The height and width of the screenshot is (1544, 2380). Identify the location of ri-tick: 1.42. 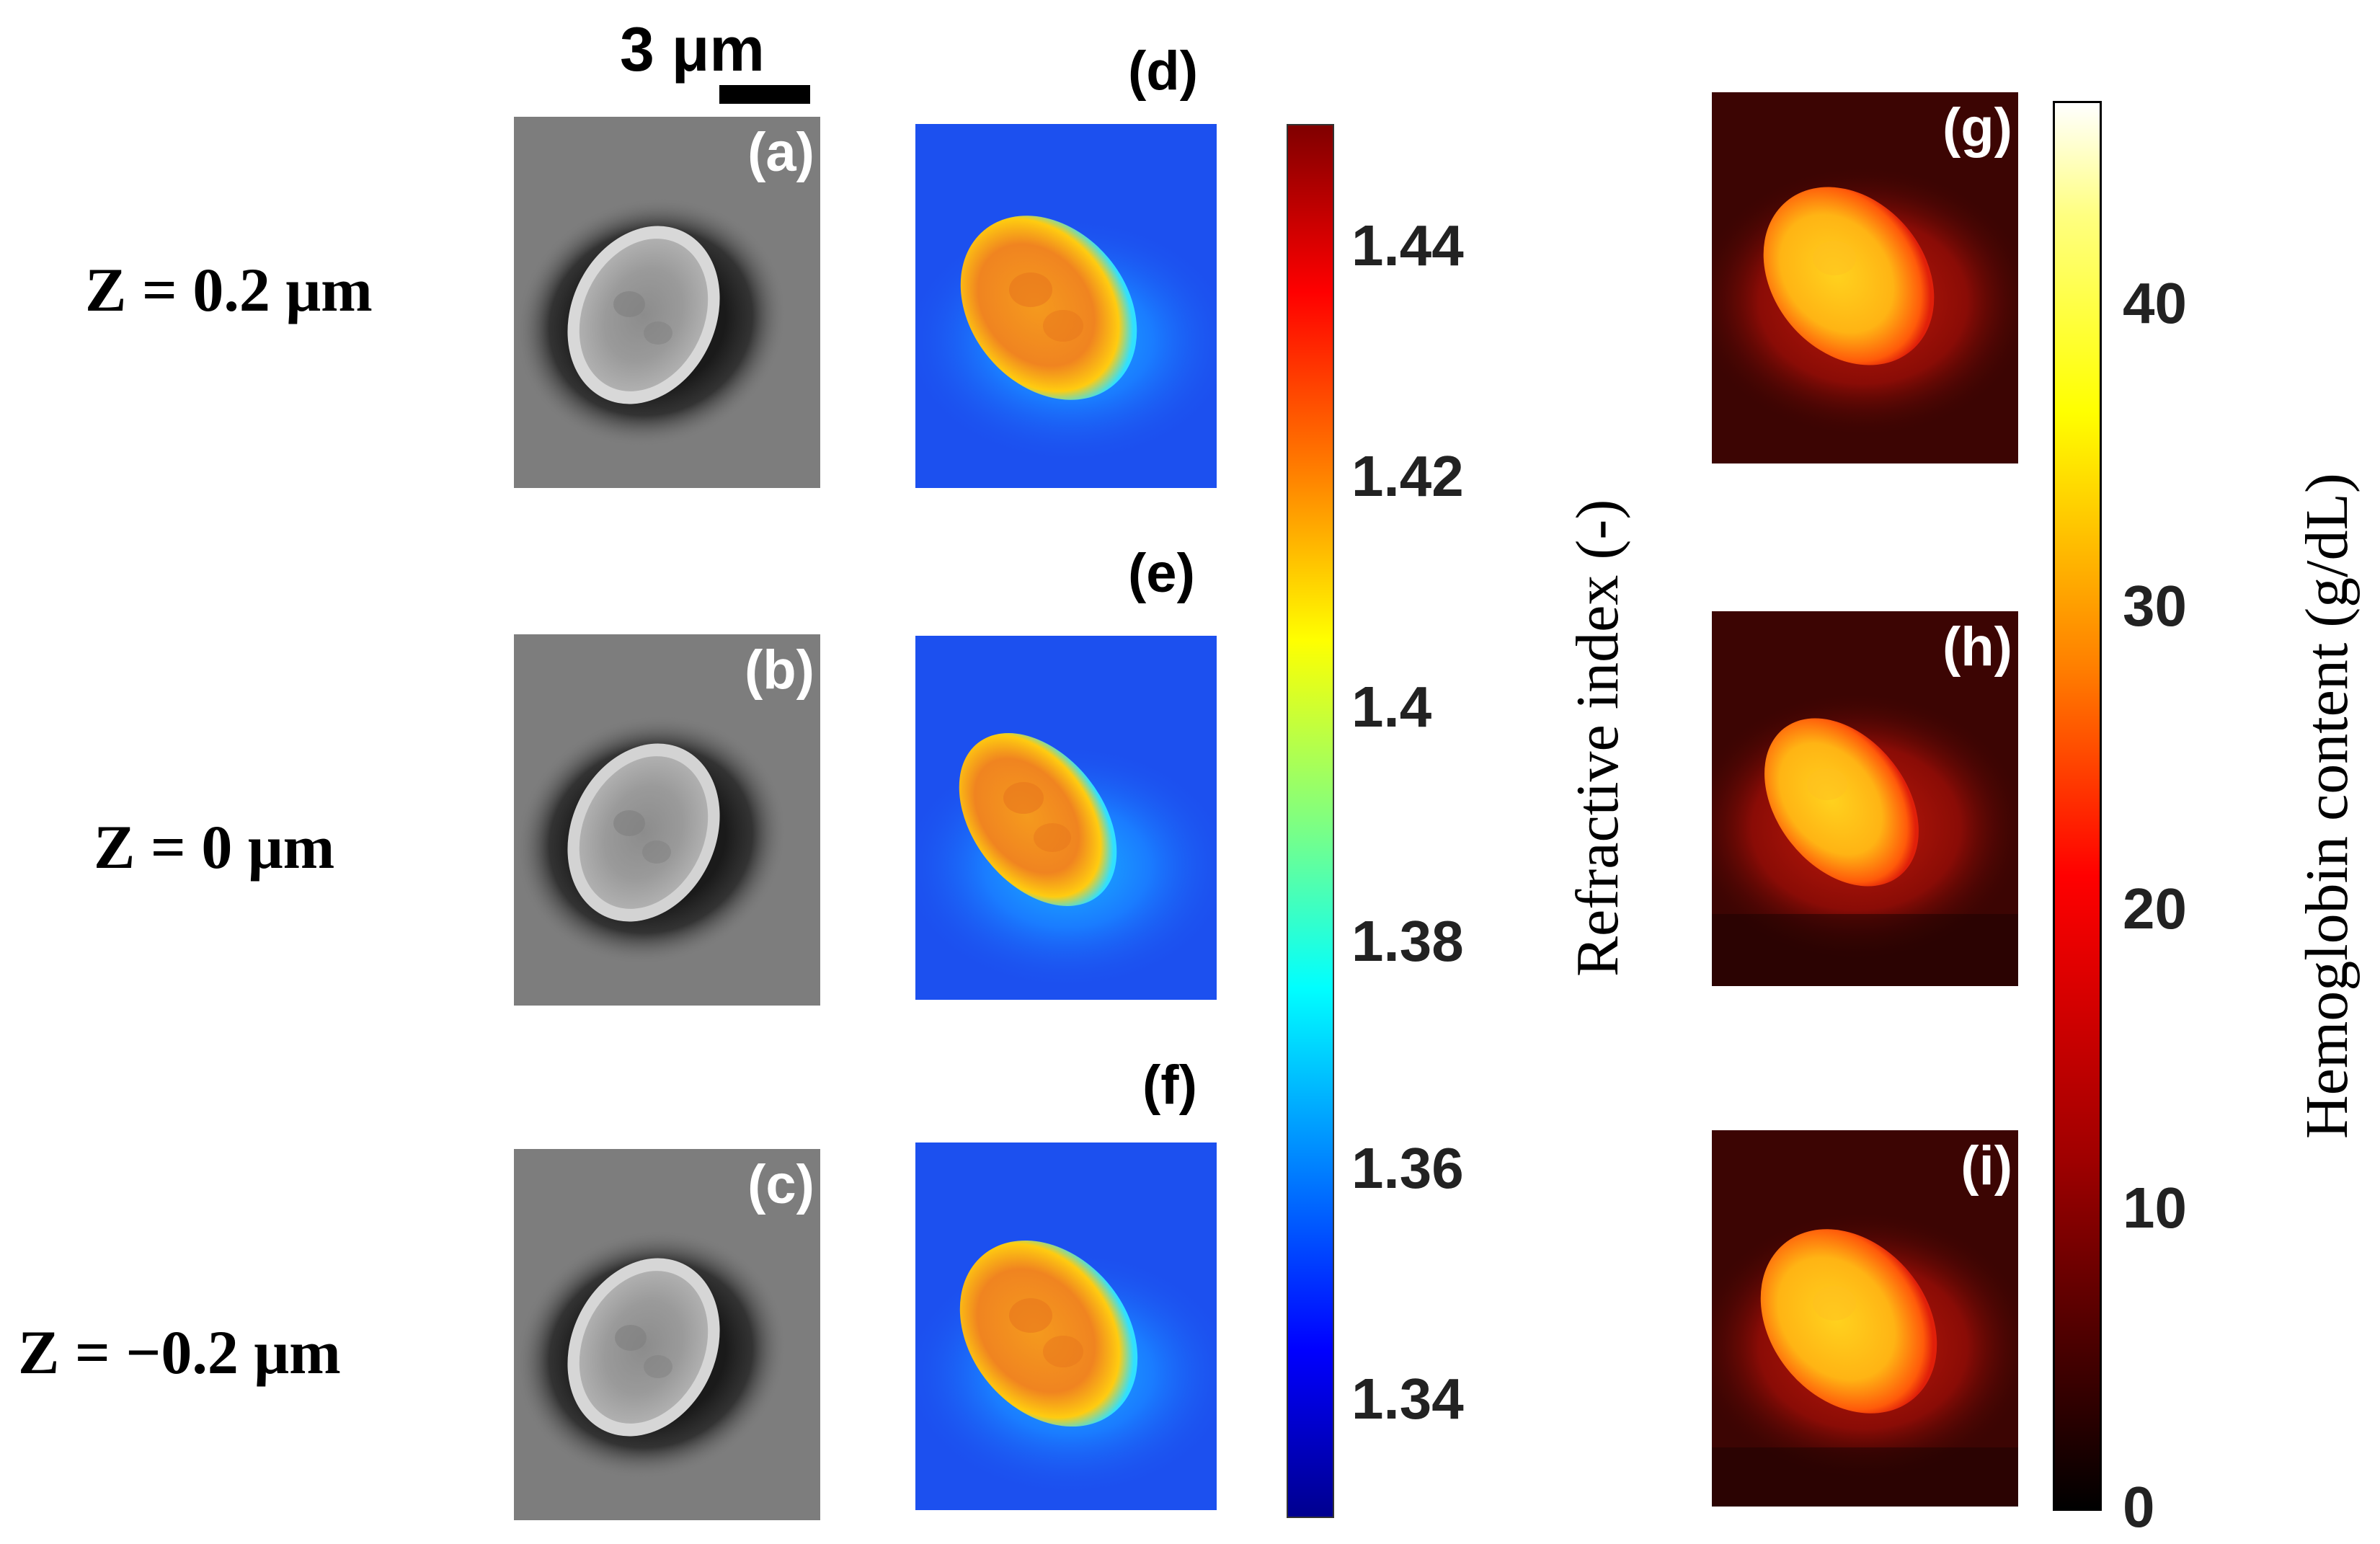
(1407, 476).